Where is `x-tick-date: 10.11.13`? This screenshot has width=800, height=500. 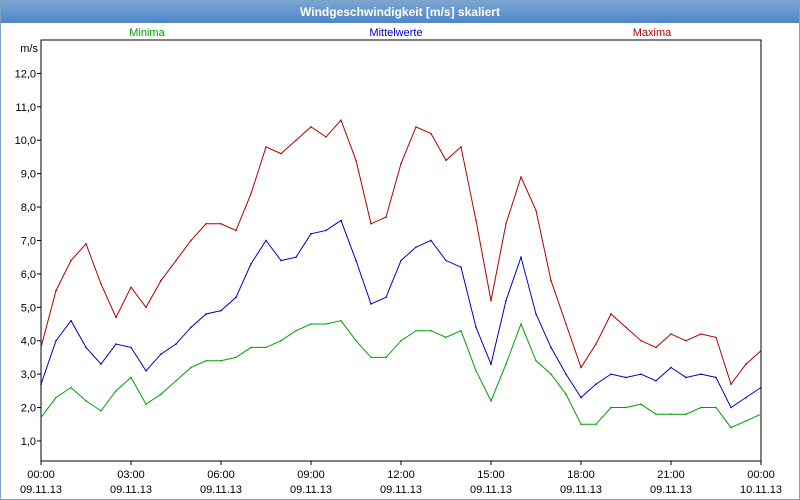
x-tick-date: 10.11.13 is located at coordinates (761, 490).